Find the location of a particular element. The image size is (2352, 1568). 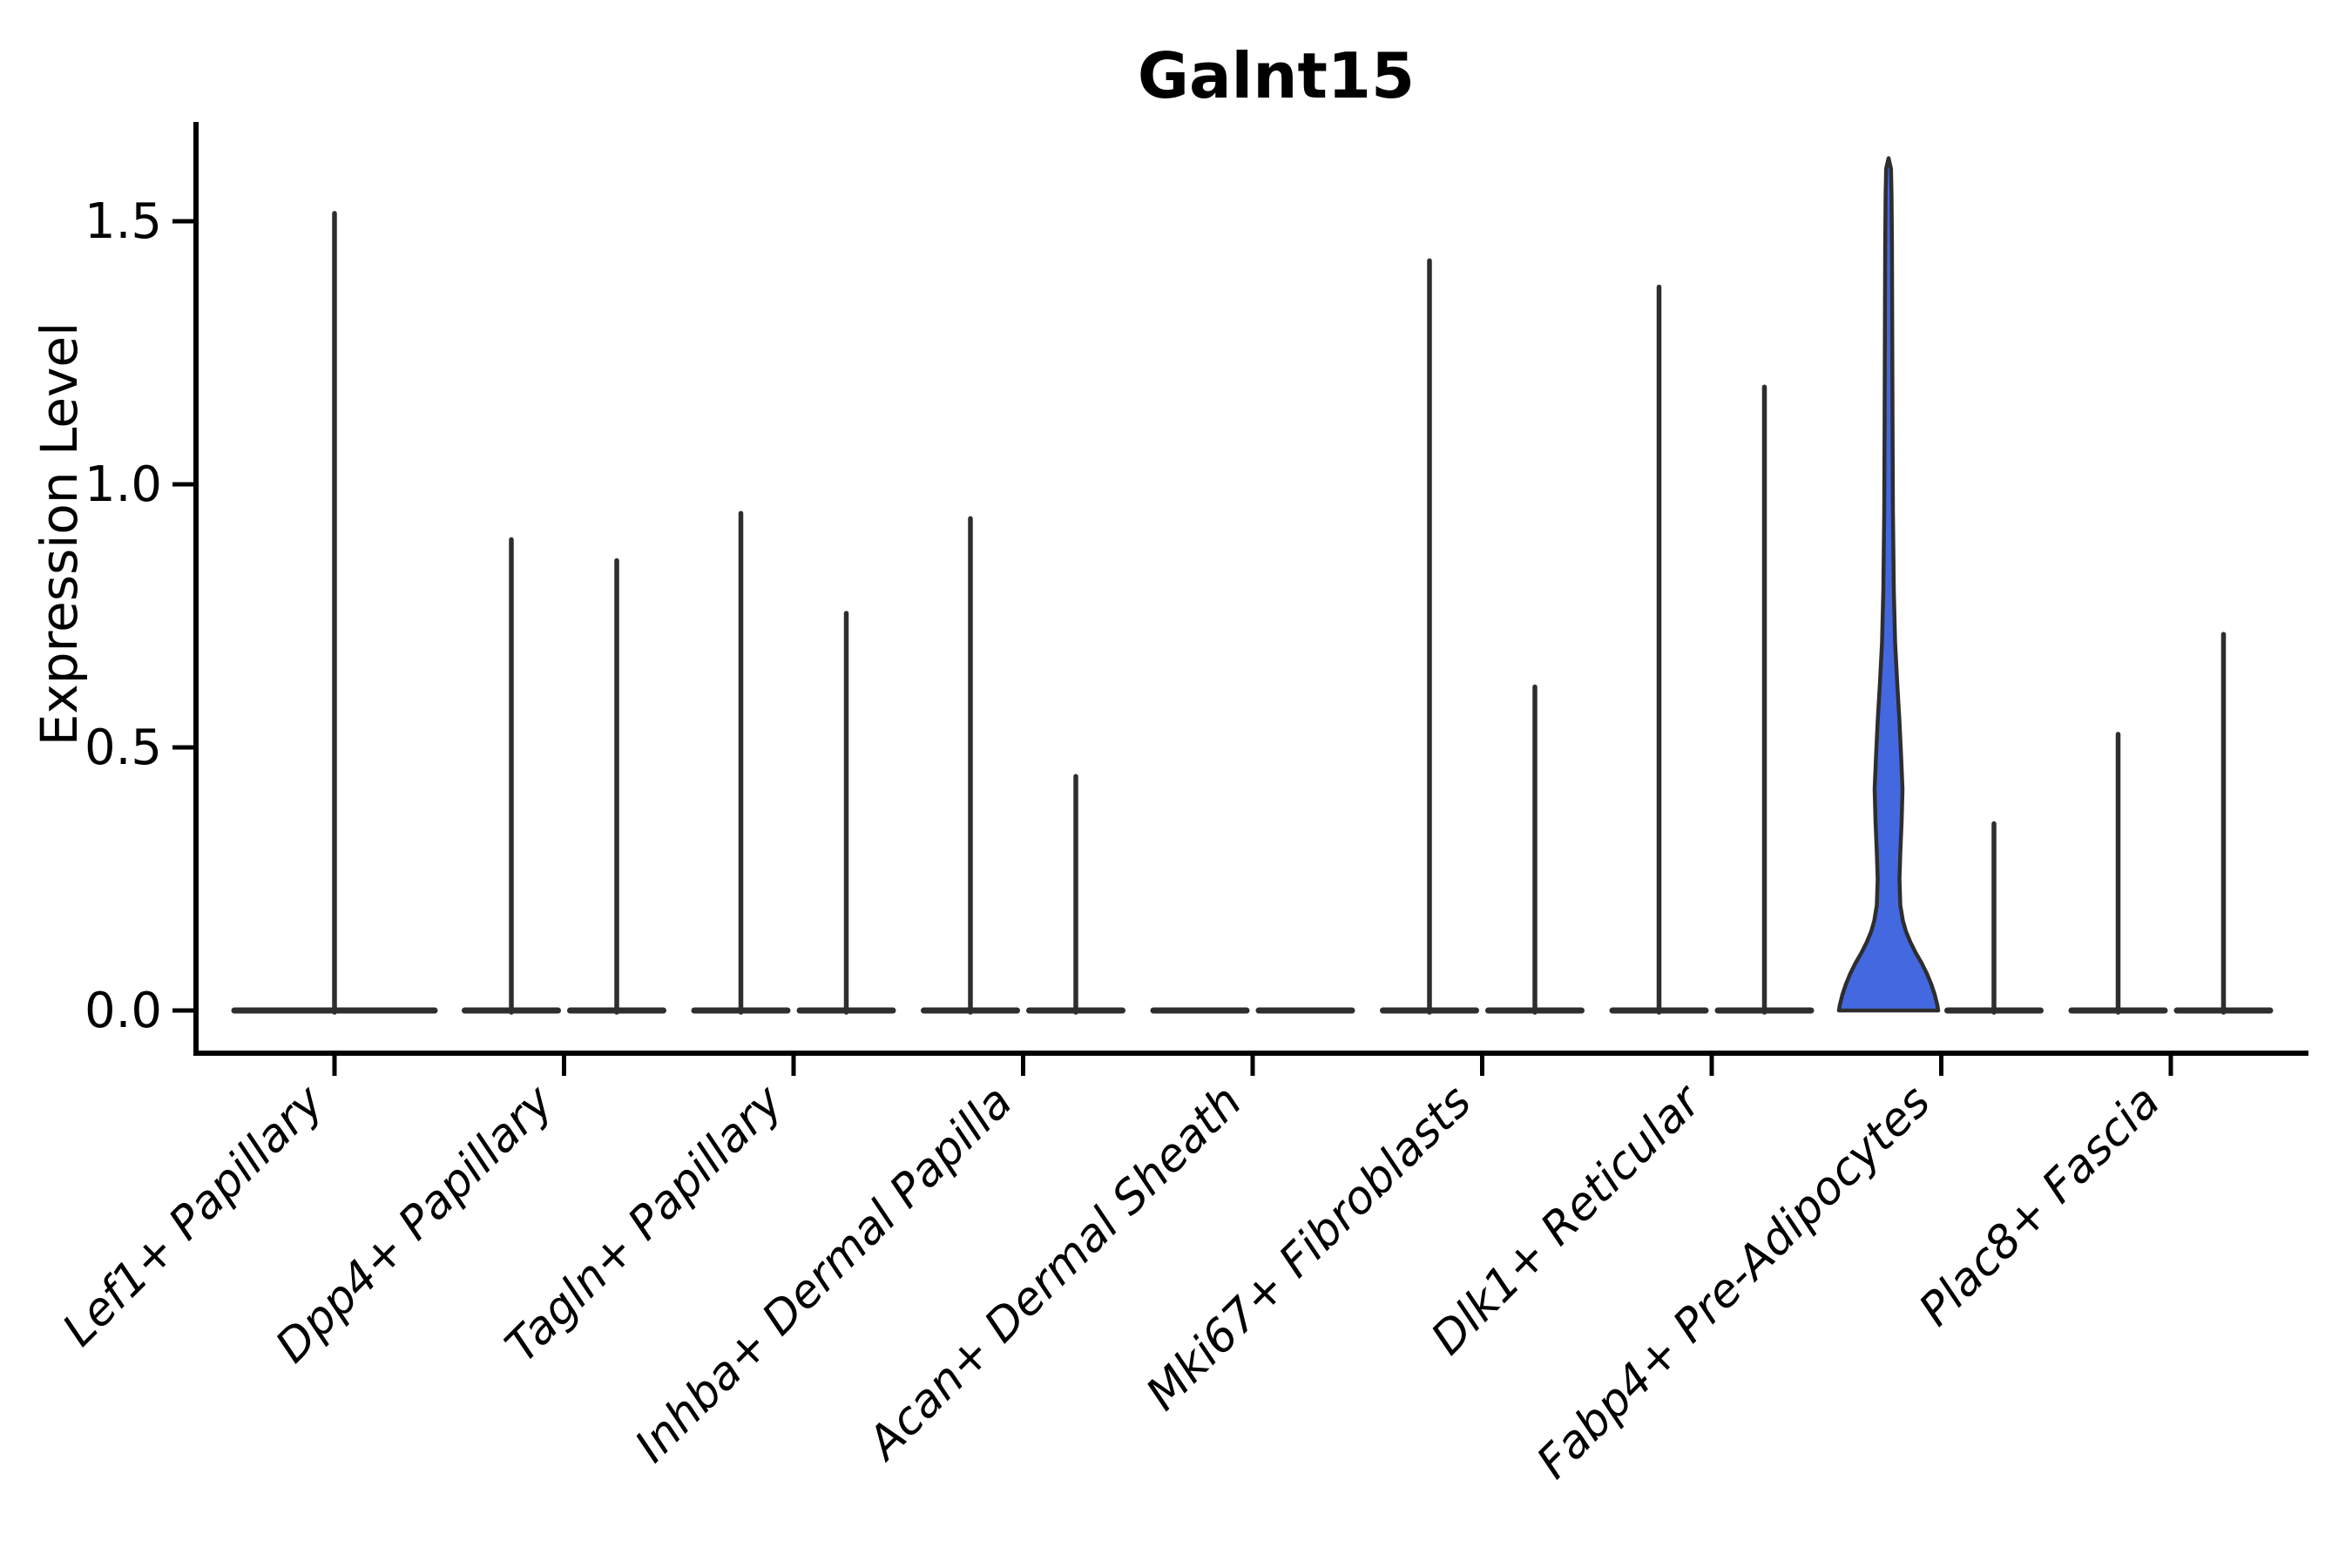

x-tick-label: Plac8+ Fascia is located at coordinates (2039, 1206).